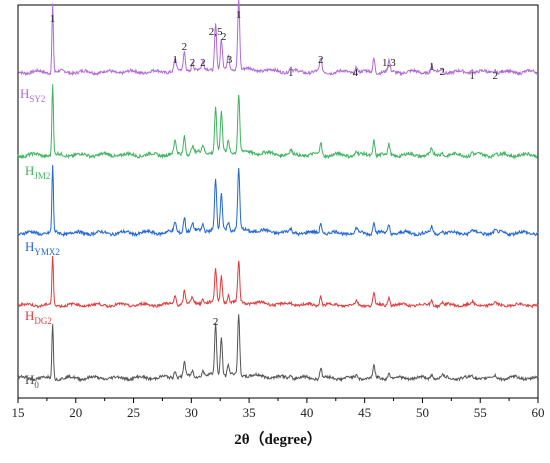 The image size is (550, 463). Describe the element at coordinates (40, 238) in the screenshot. I see `series-labels: HSY2 HJM2 HYMX2 HDG2 H0` at that location.